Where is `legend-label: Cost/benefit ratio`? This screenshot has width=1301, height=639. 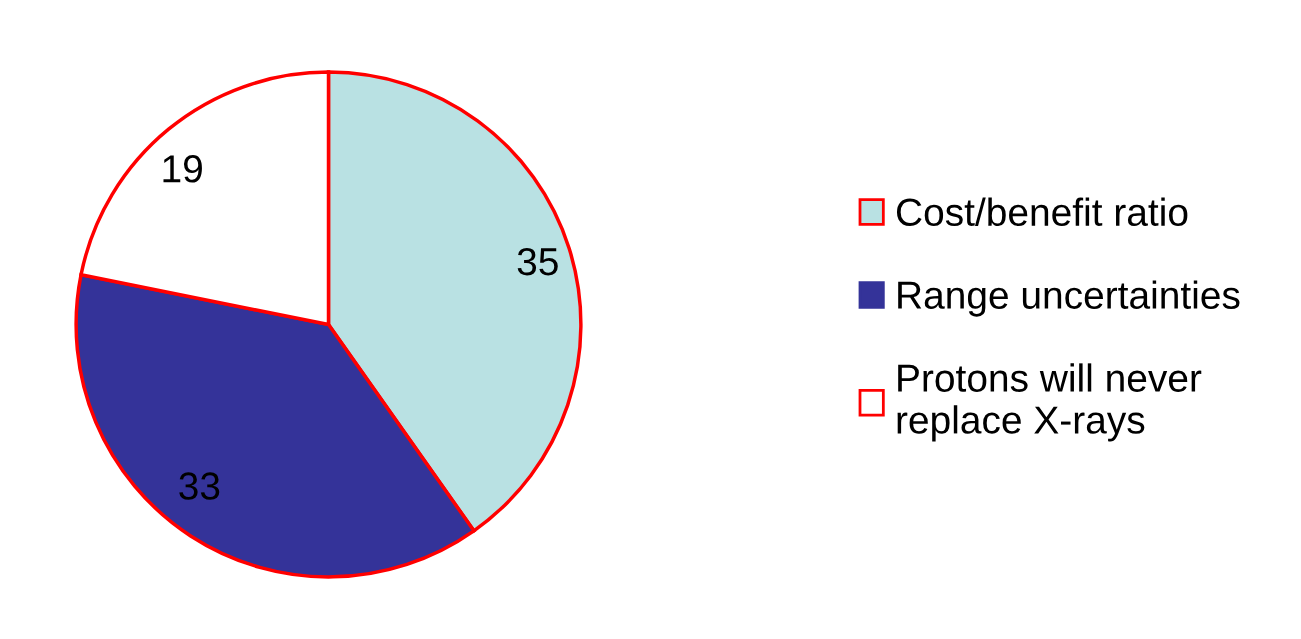
legend-label: Cost/benefit ratio is located at coordinates (1042, 212).